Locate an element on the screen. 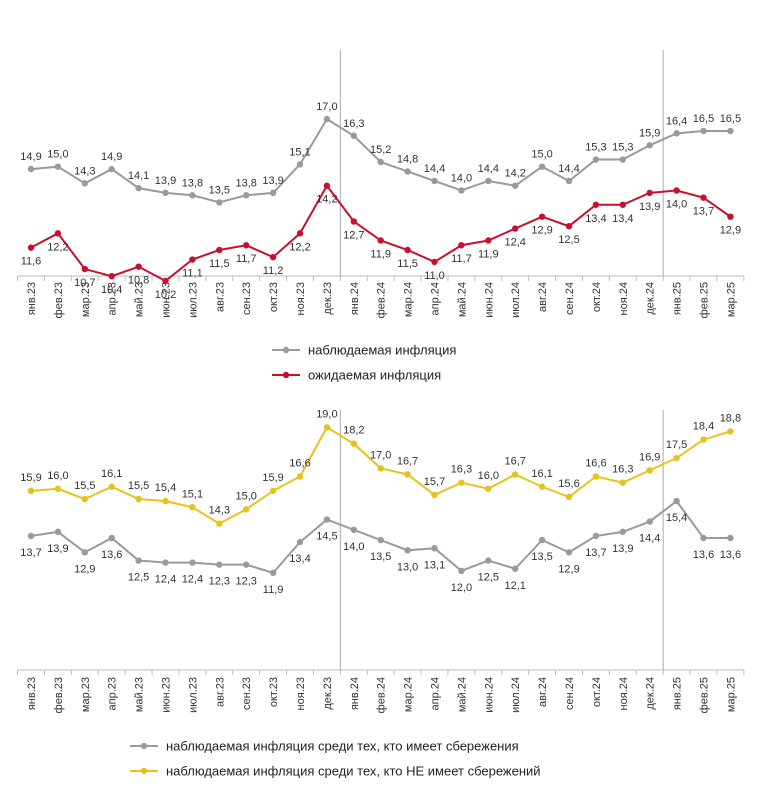 This screenshot has height=793, width=758. data-label: 13,8 is located at coordinates (192, 183).